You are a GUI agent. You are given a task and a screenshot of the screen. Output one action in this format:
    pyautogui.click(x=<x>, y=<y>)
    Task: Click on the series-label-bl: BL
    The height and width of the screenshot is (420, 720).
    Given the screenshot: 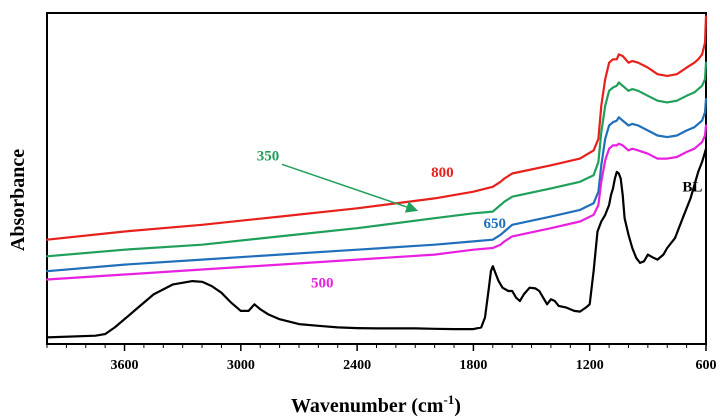 What is the action you would take?
    pyautogui.click(x=692, y=188)
    